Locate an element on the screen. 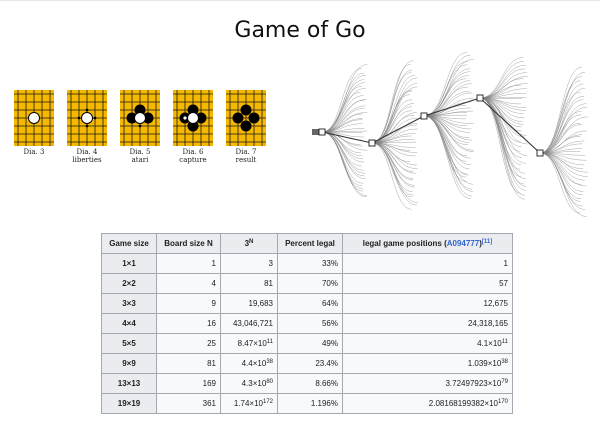 This screenshot has height=427, width=600. cell-game-size: 2×2 is located at coordinates (129, 283).